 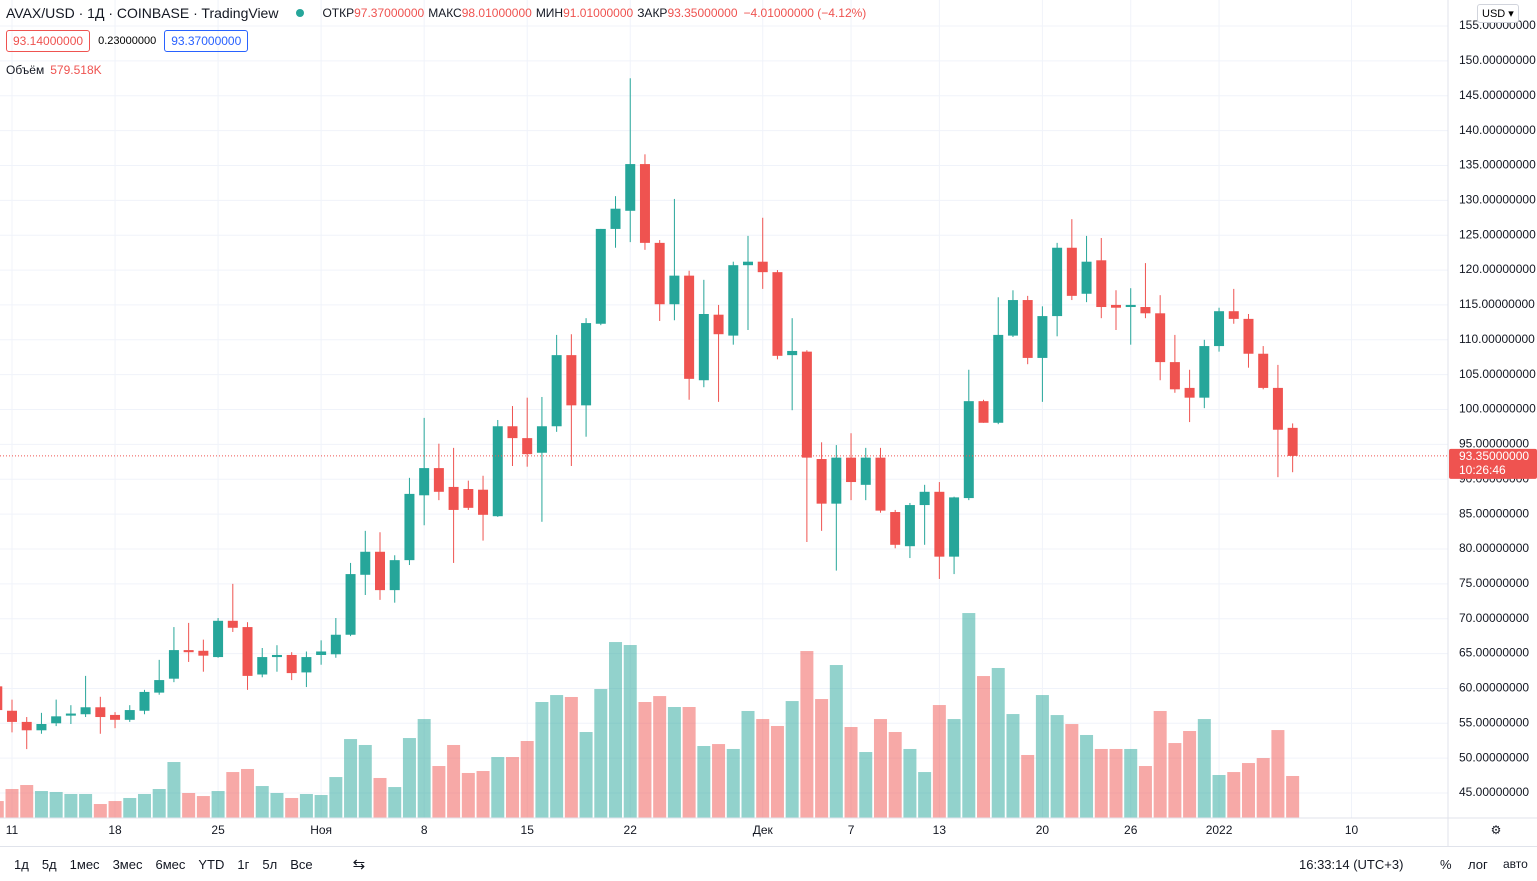 I want to click on spread: 0.23000000, so click(x=127, y=41).